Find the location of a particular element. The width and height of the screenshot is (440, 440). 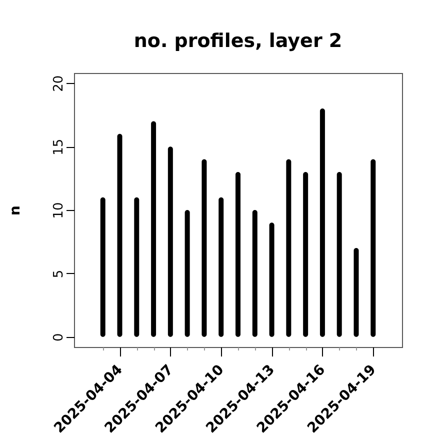

y-tick-label: 15 is located at coordinates (59, 147).